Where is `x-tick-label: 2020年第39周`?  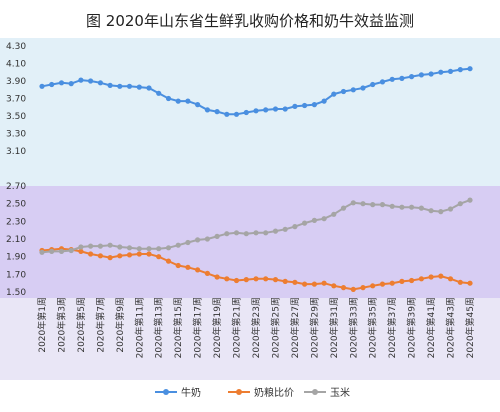
x-tick-label: 2020年第39周 is located at coordinates (412, 327).